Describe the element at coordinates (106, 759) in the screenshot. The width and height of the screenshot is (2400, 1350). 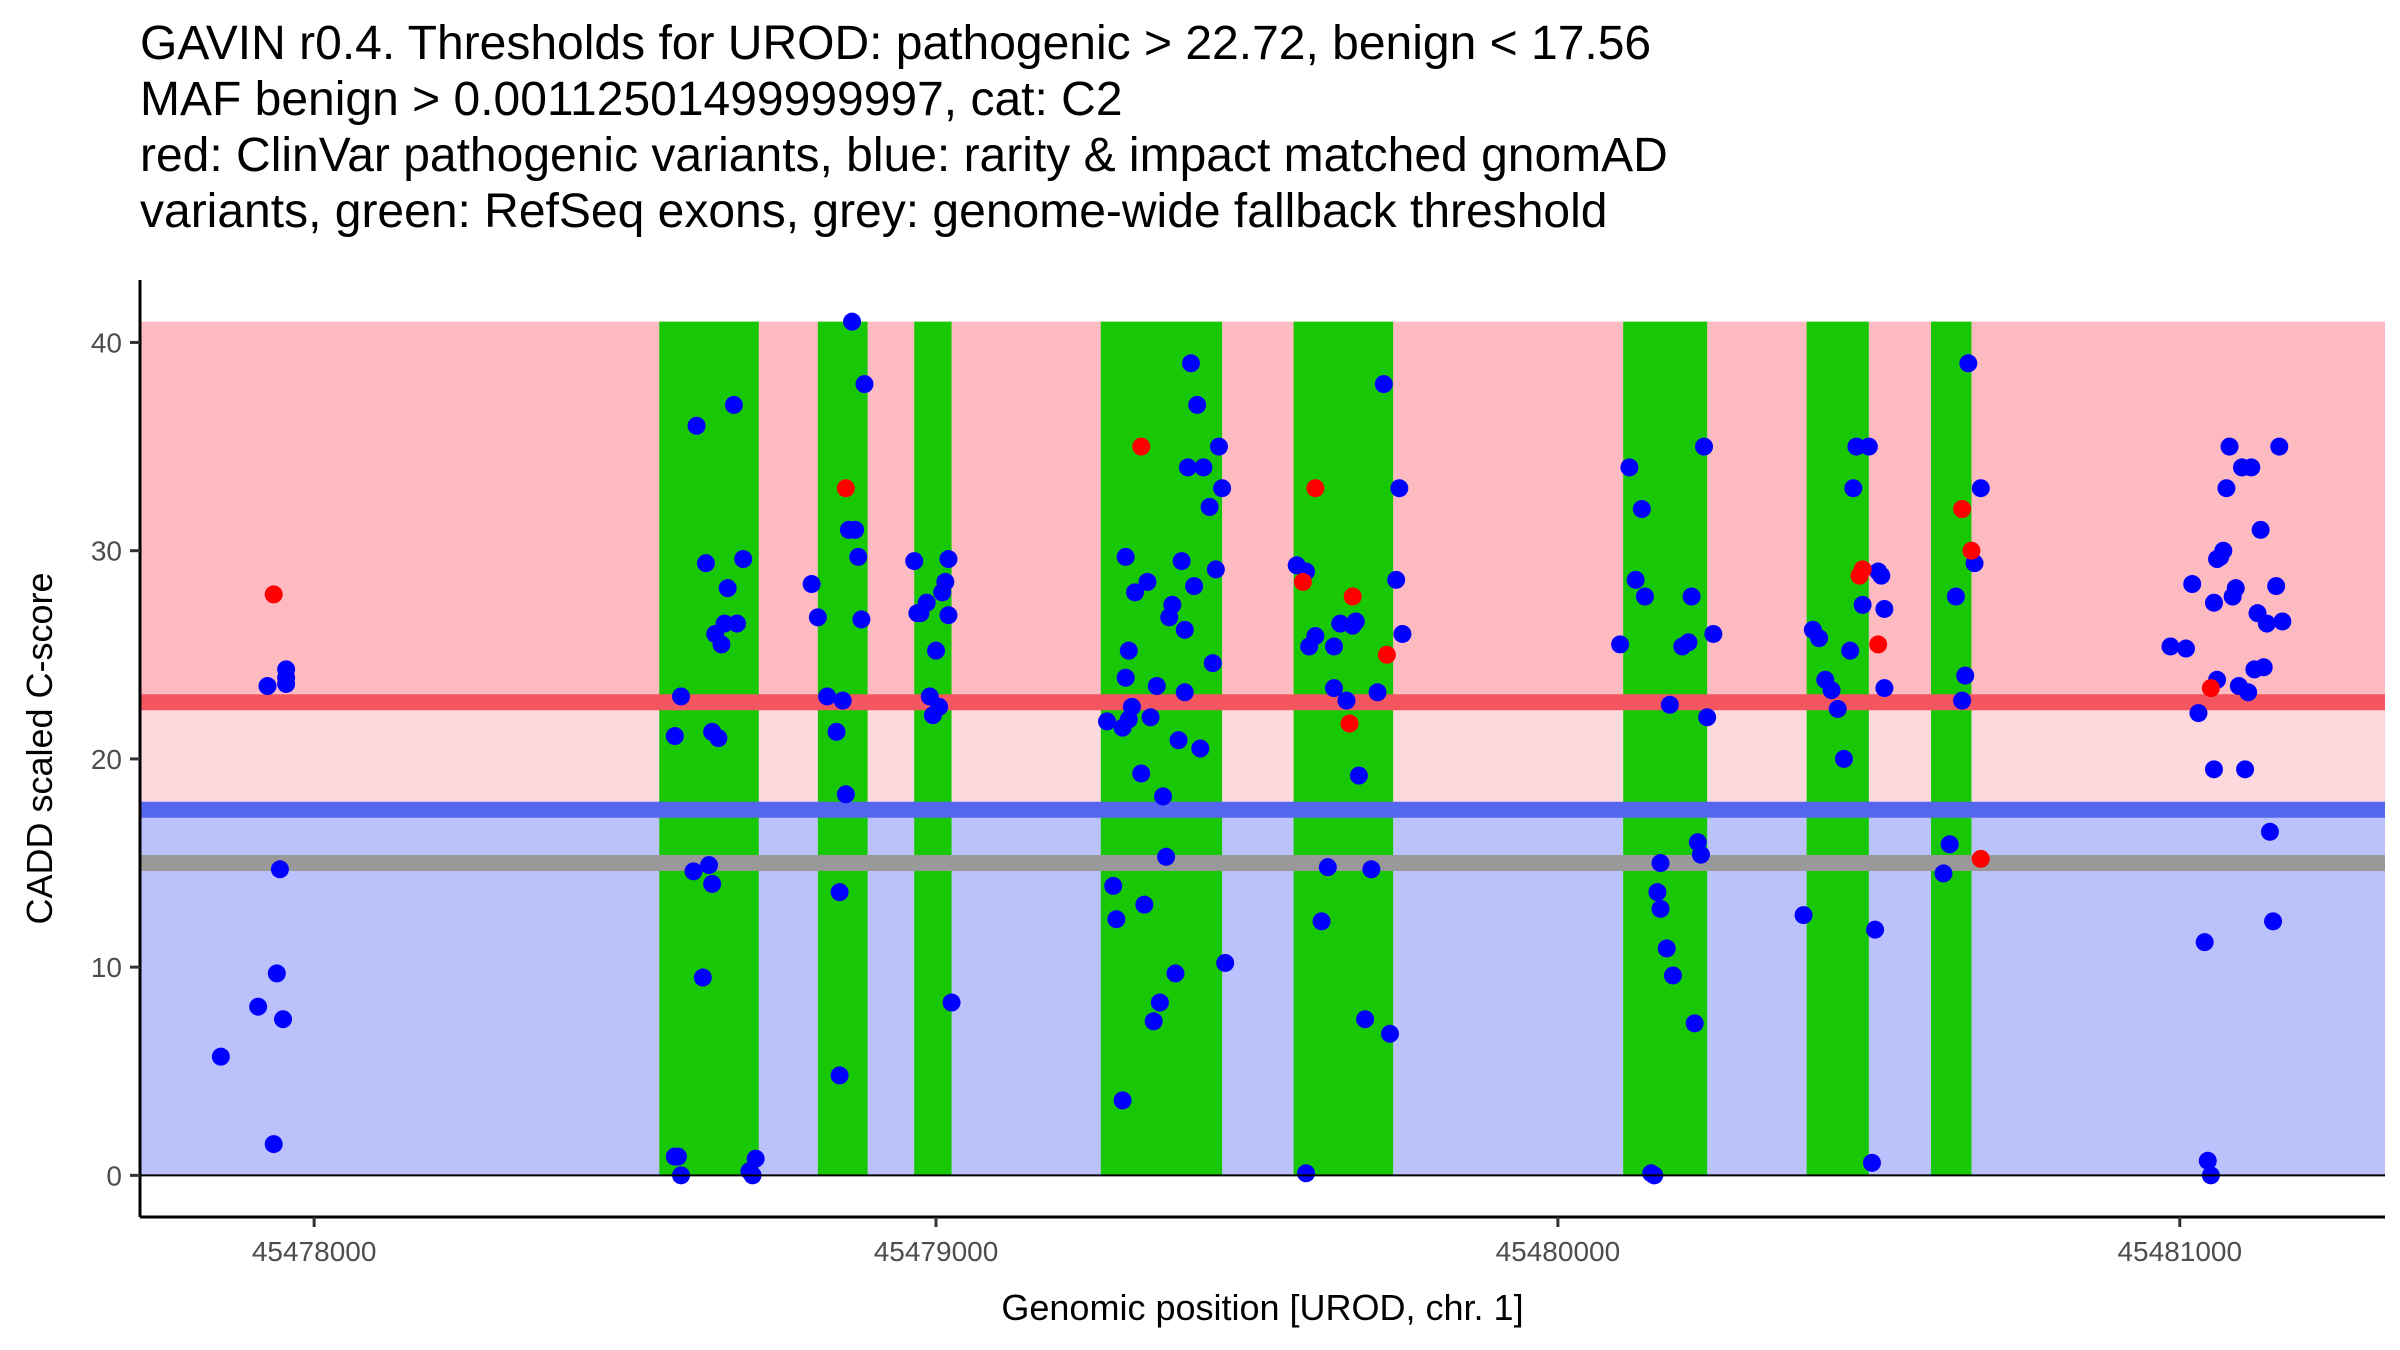
I see `y-tick-label: 20` at that location.